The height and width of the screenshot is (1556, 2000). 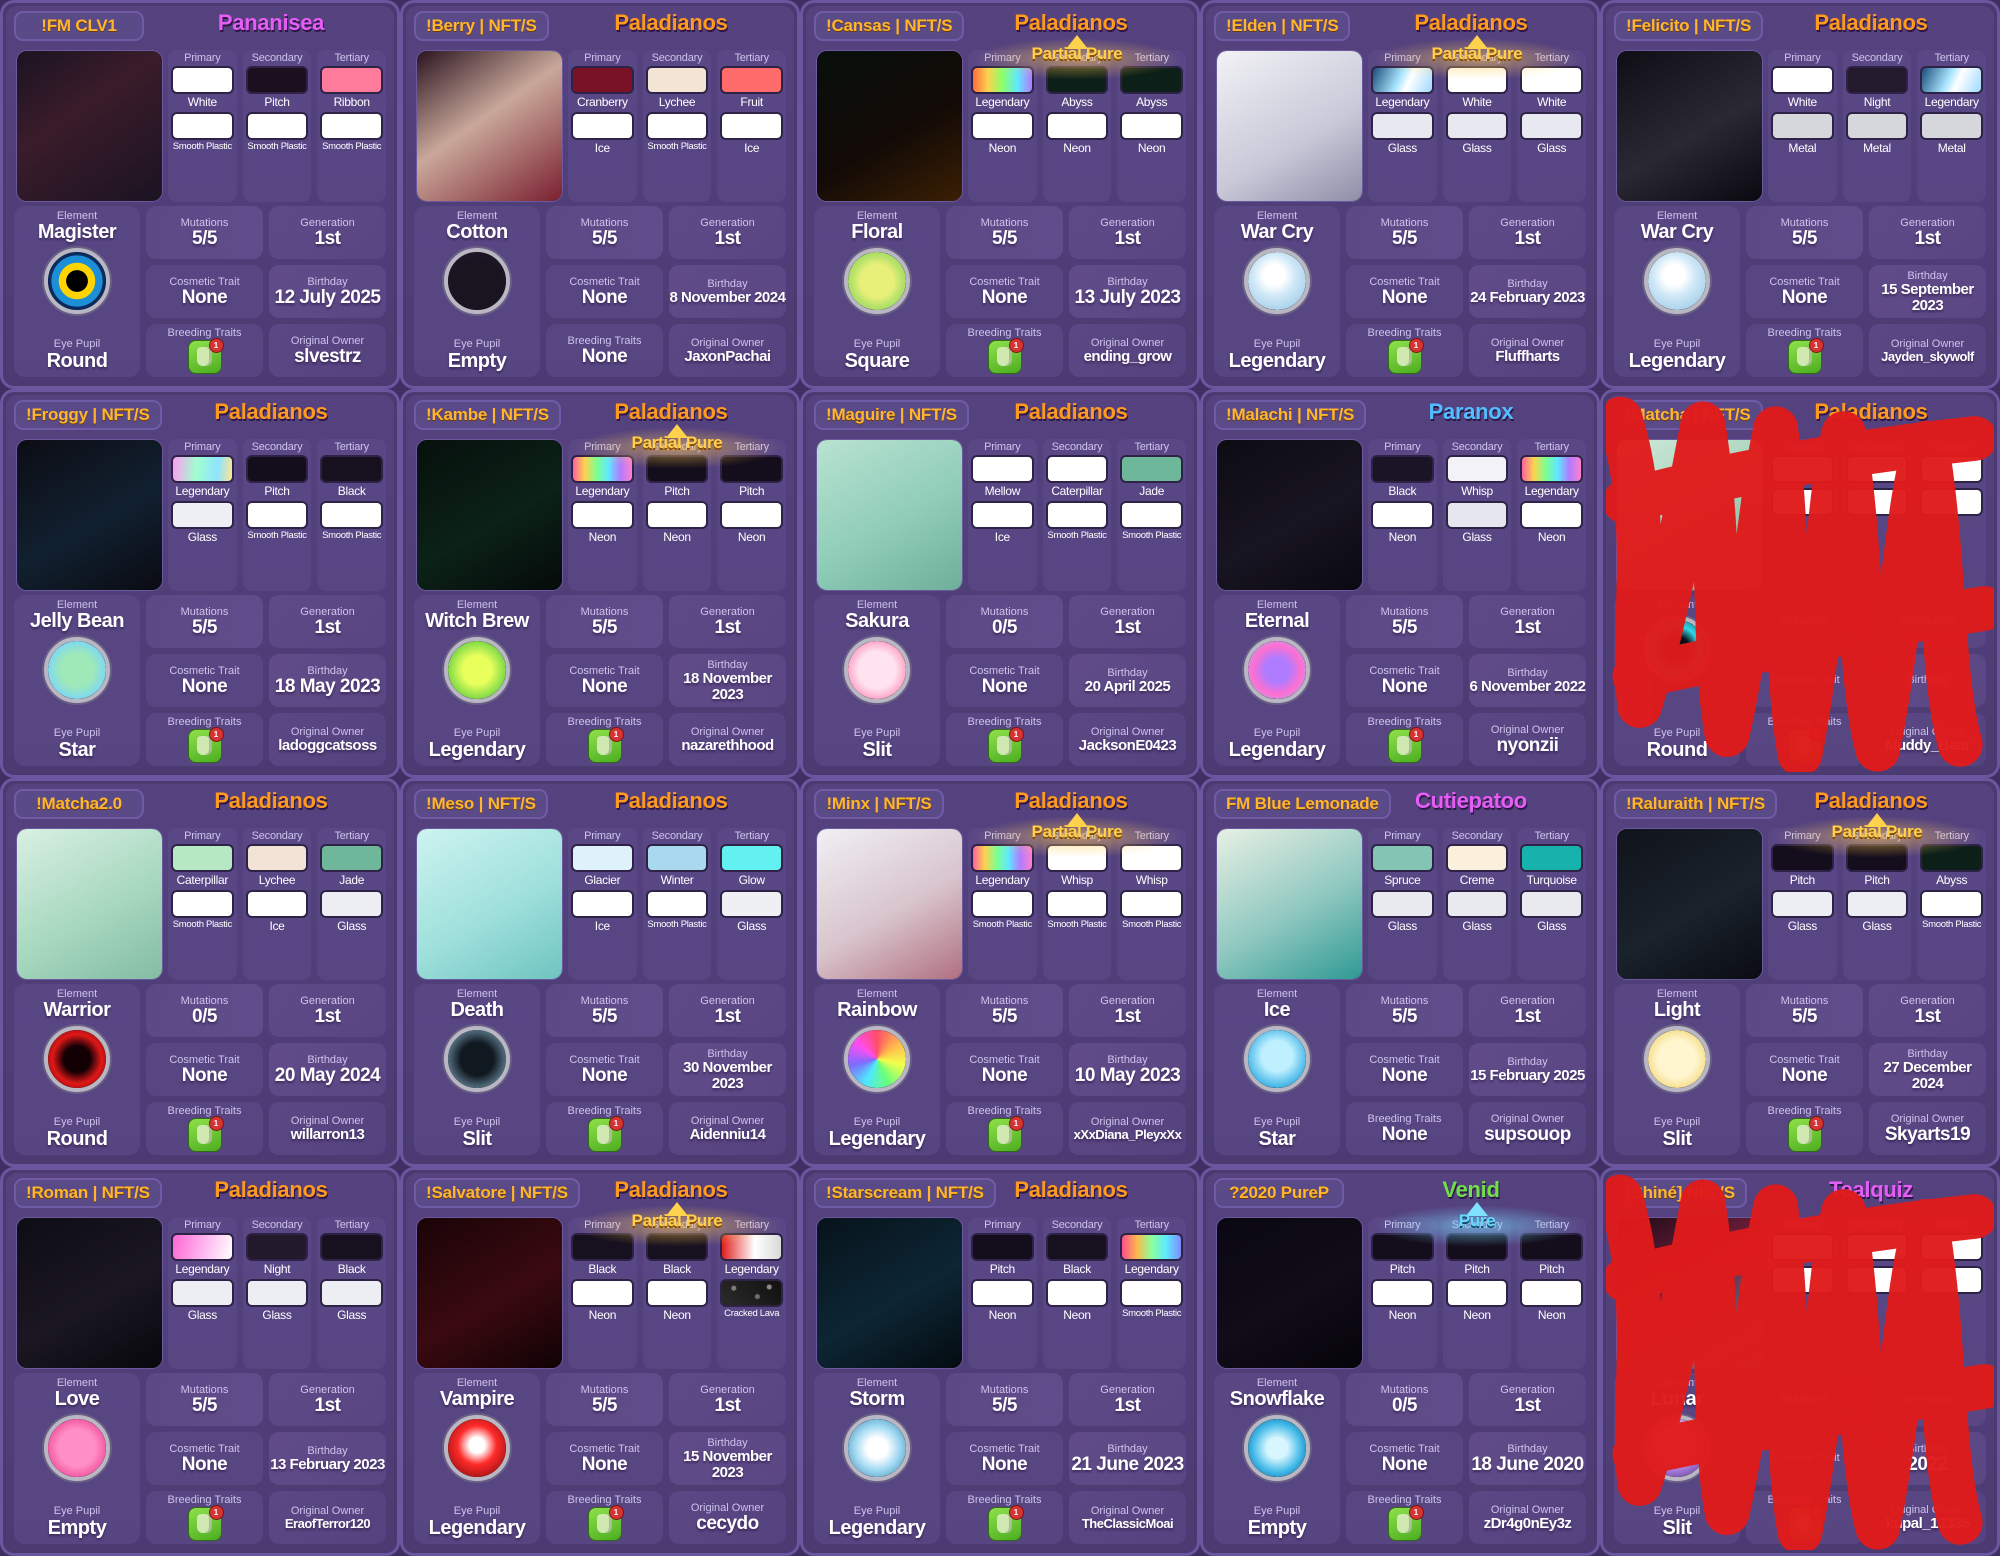 I want to click on stat-mutations: Mutations, so click(x=1804, y=1399).